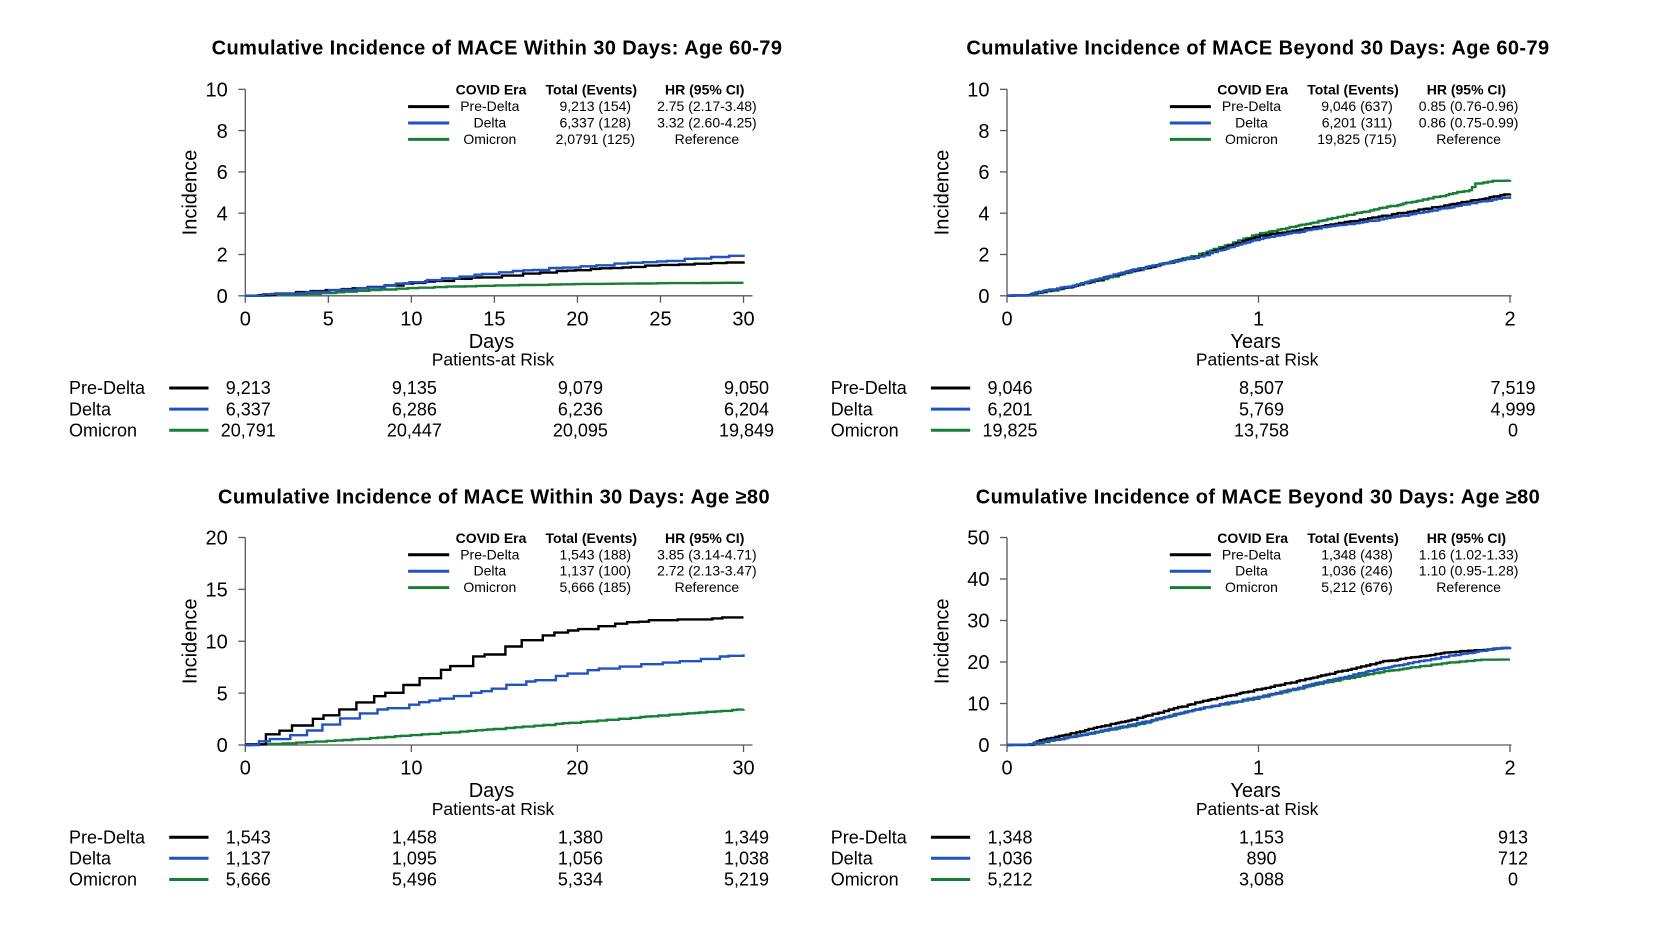 The image size is (1654, 930). I want to click on svg-text: 1,543 (188), so click(595, 554).